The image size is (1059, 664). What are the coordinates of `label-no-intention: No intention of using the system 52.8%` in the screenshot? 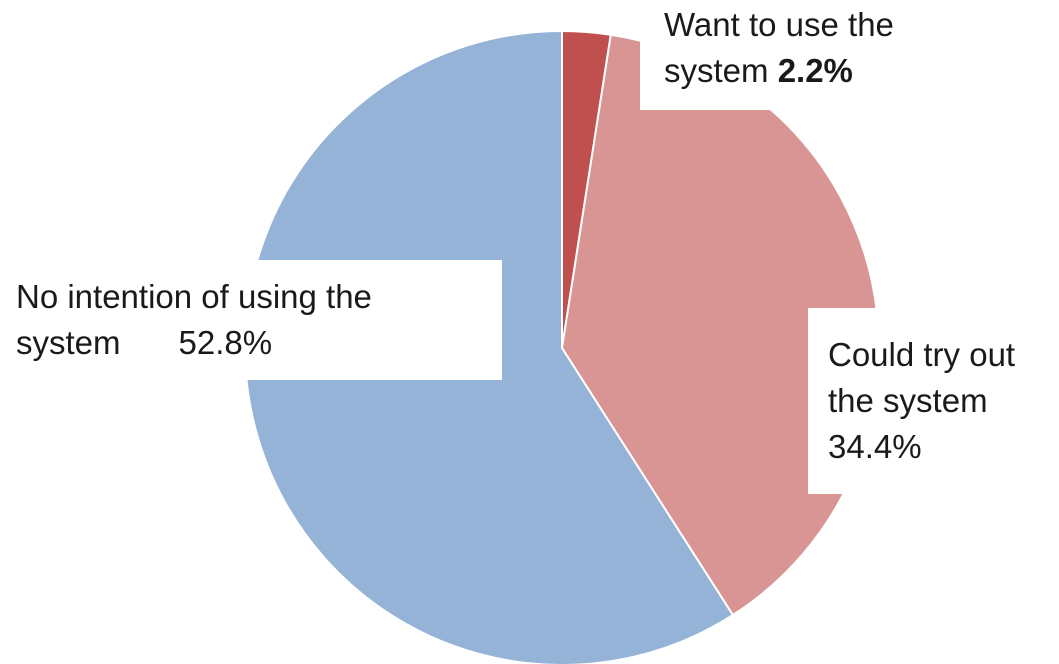 It's located at (251, 320).